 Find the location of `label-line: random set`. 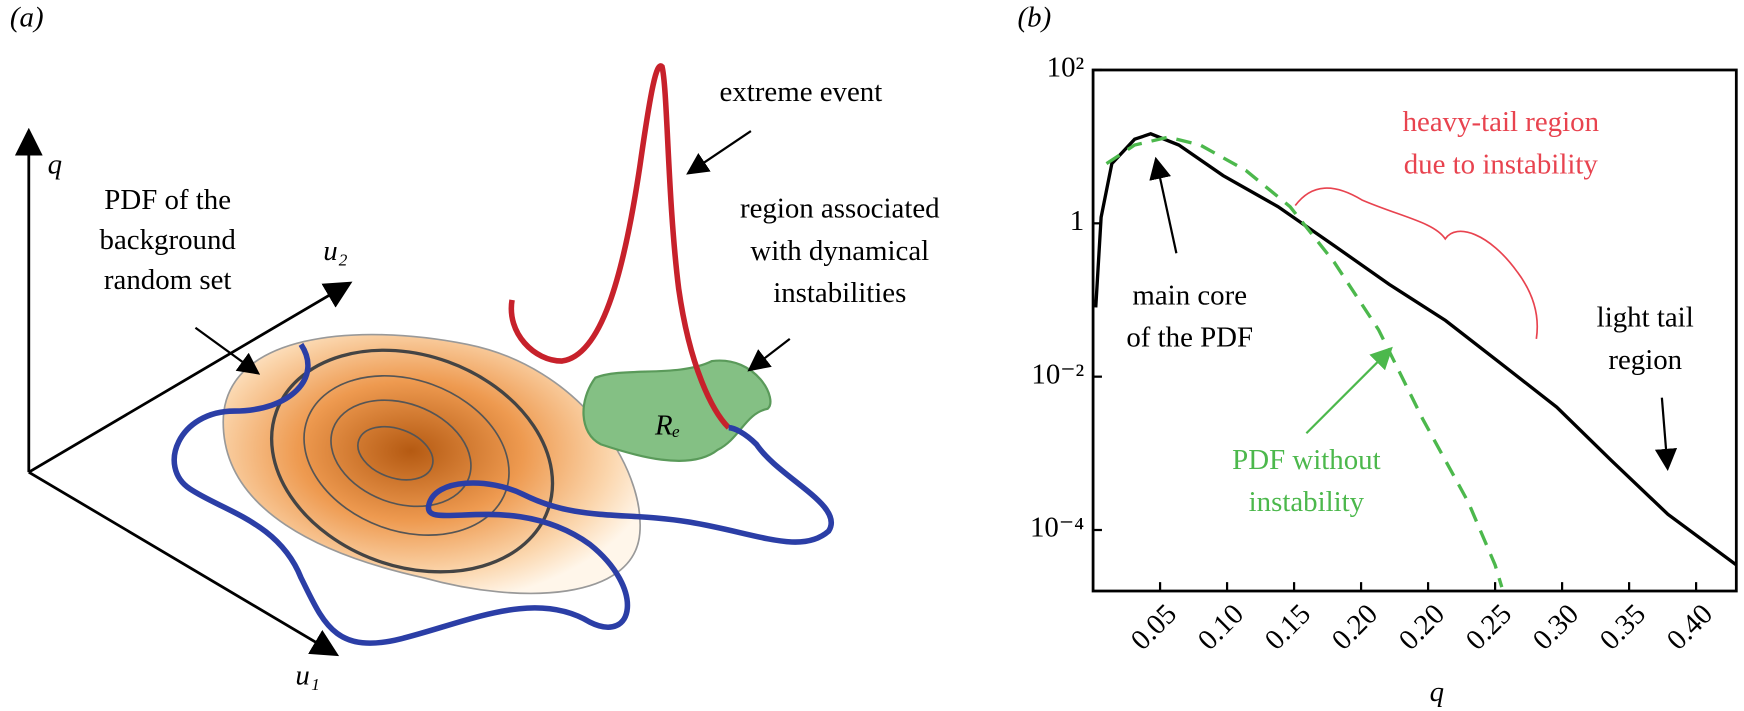

label-line: random set is located at coordinates (168, 280).